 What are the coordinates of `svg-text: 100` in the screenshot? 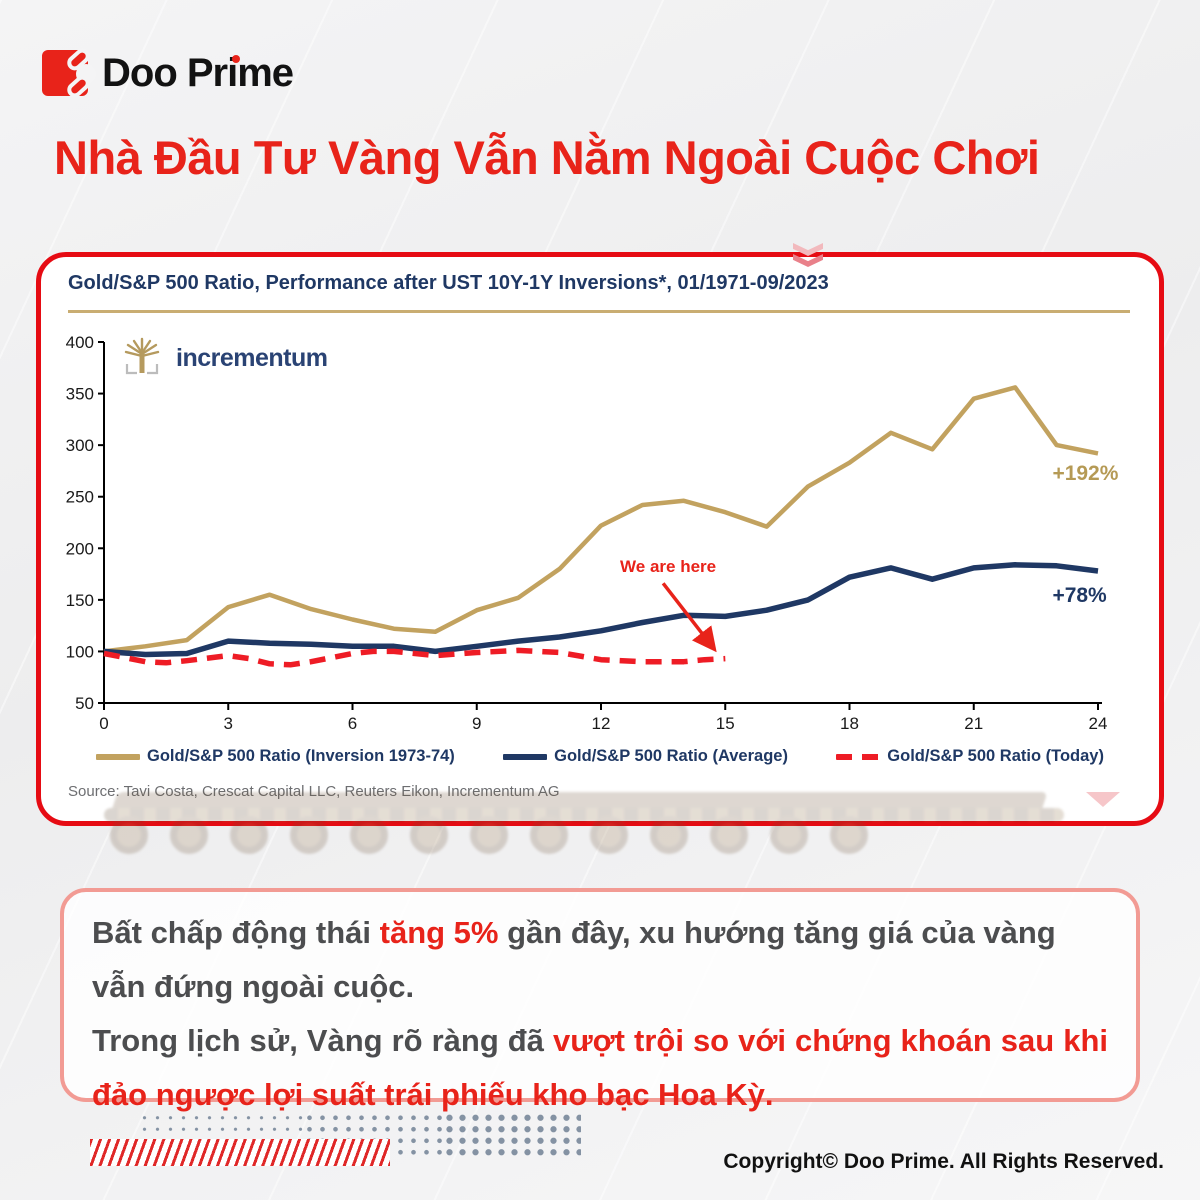 It's located at (80, 651).